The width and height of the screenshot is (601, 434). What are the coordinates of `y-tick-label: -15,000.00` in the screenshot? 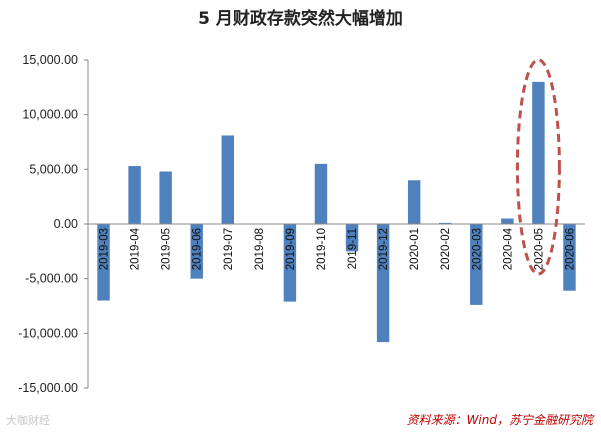 It's located at (48, 388).